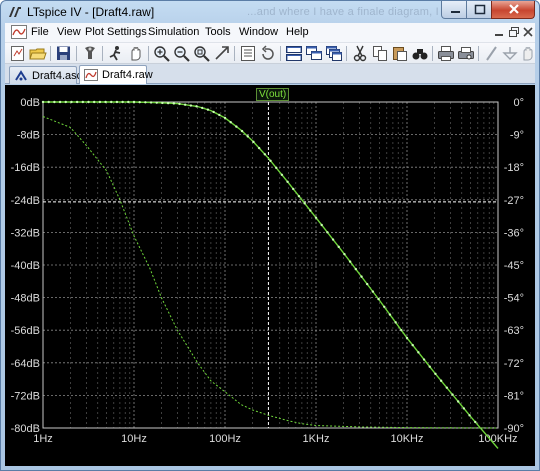  What do you see at coordinates (45, 75) in the screenshot?
I see `tab-draft4-asc: Draft4.asc` at bounding box center [45, 75].